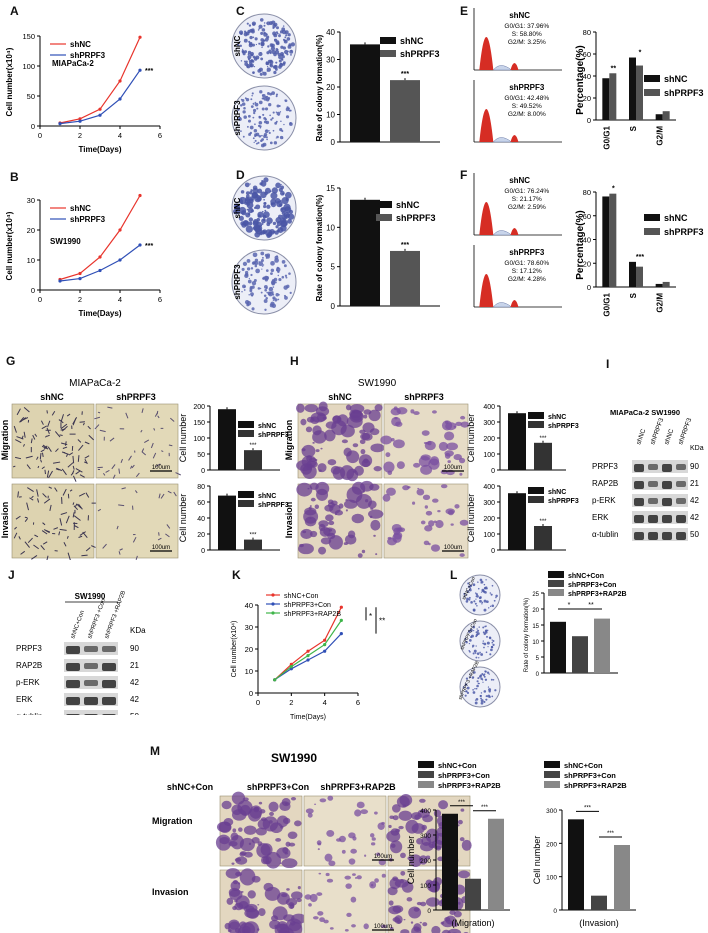  I want to click on y-tick-label: 20, so click(201, 535).